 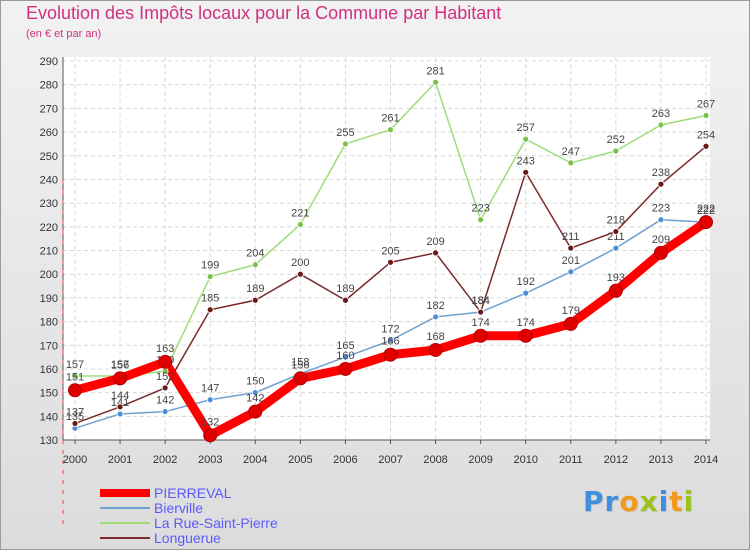 What do you see at coordinates (165, 460) in the screenshot?
I see `x-tick-label: 2002` at bounding box center [165, 460].